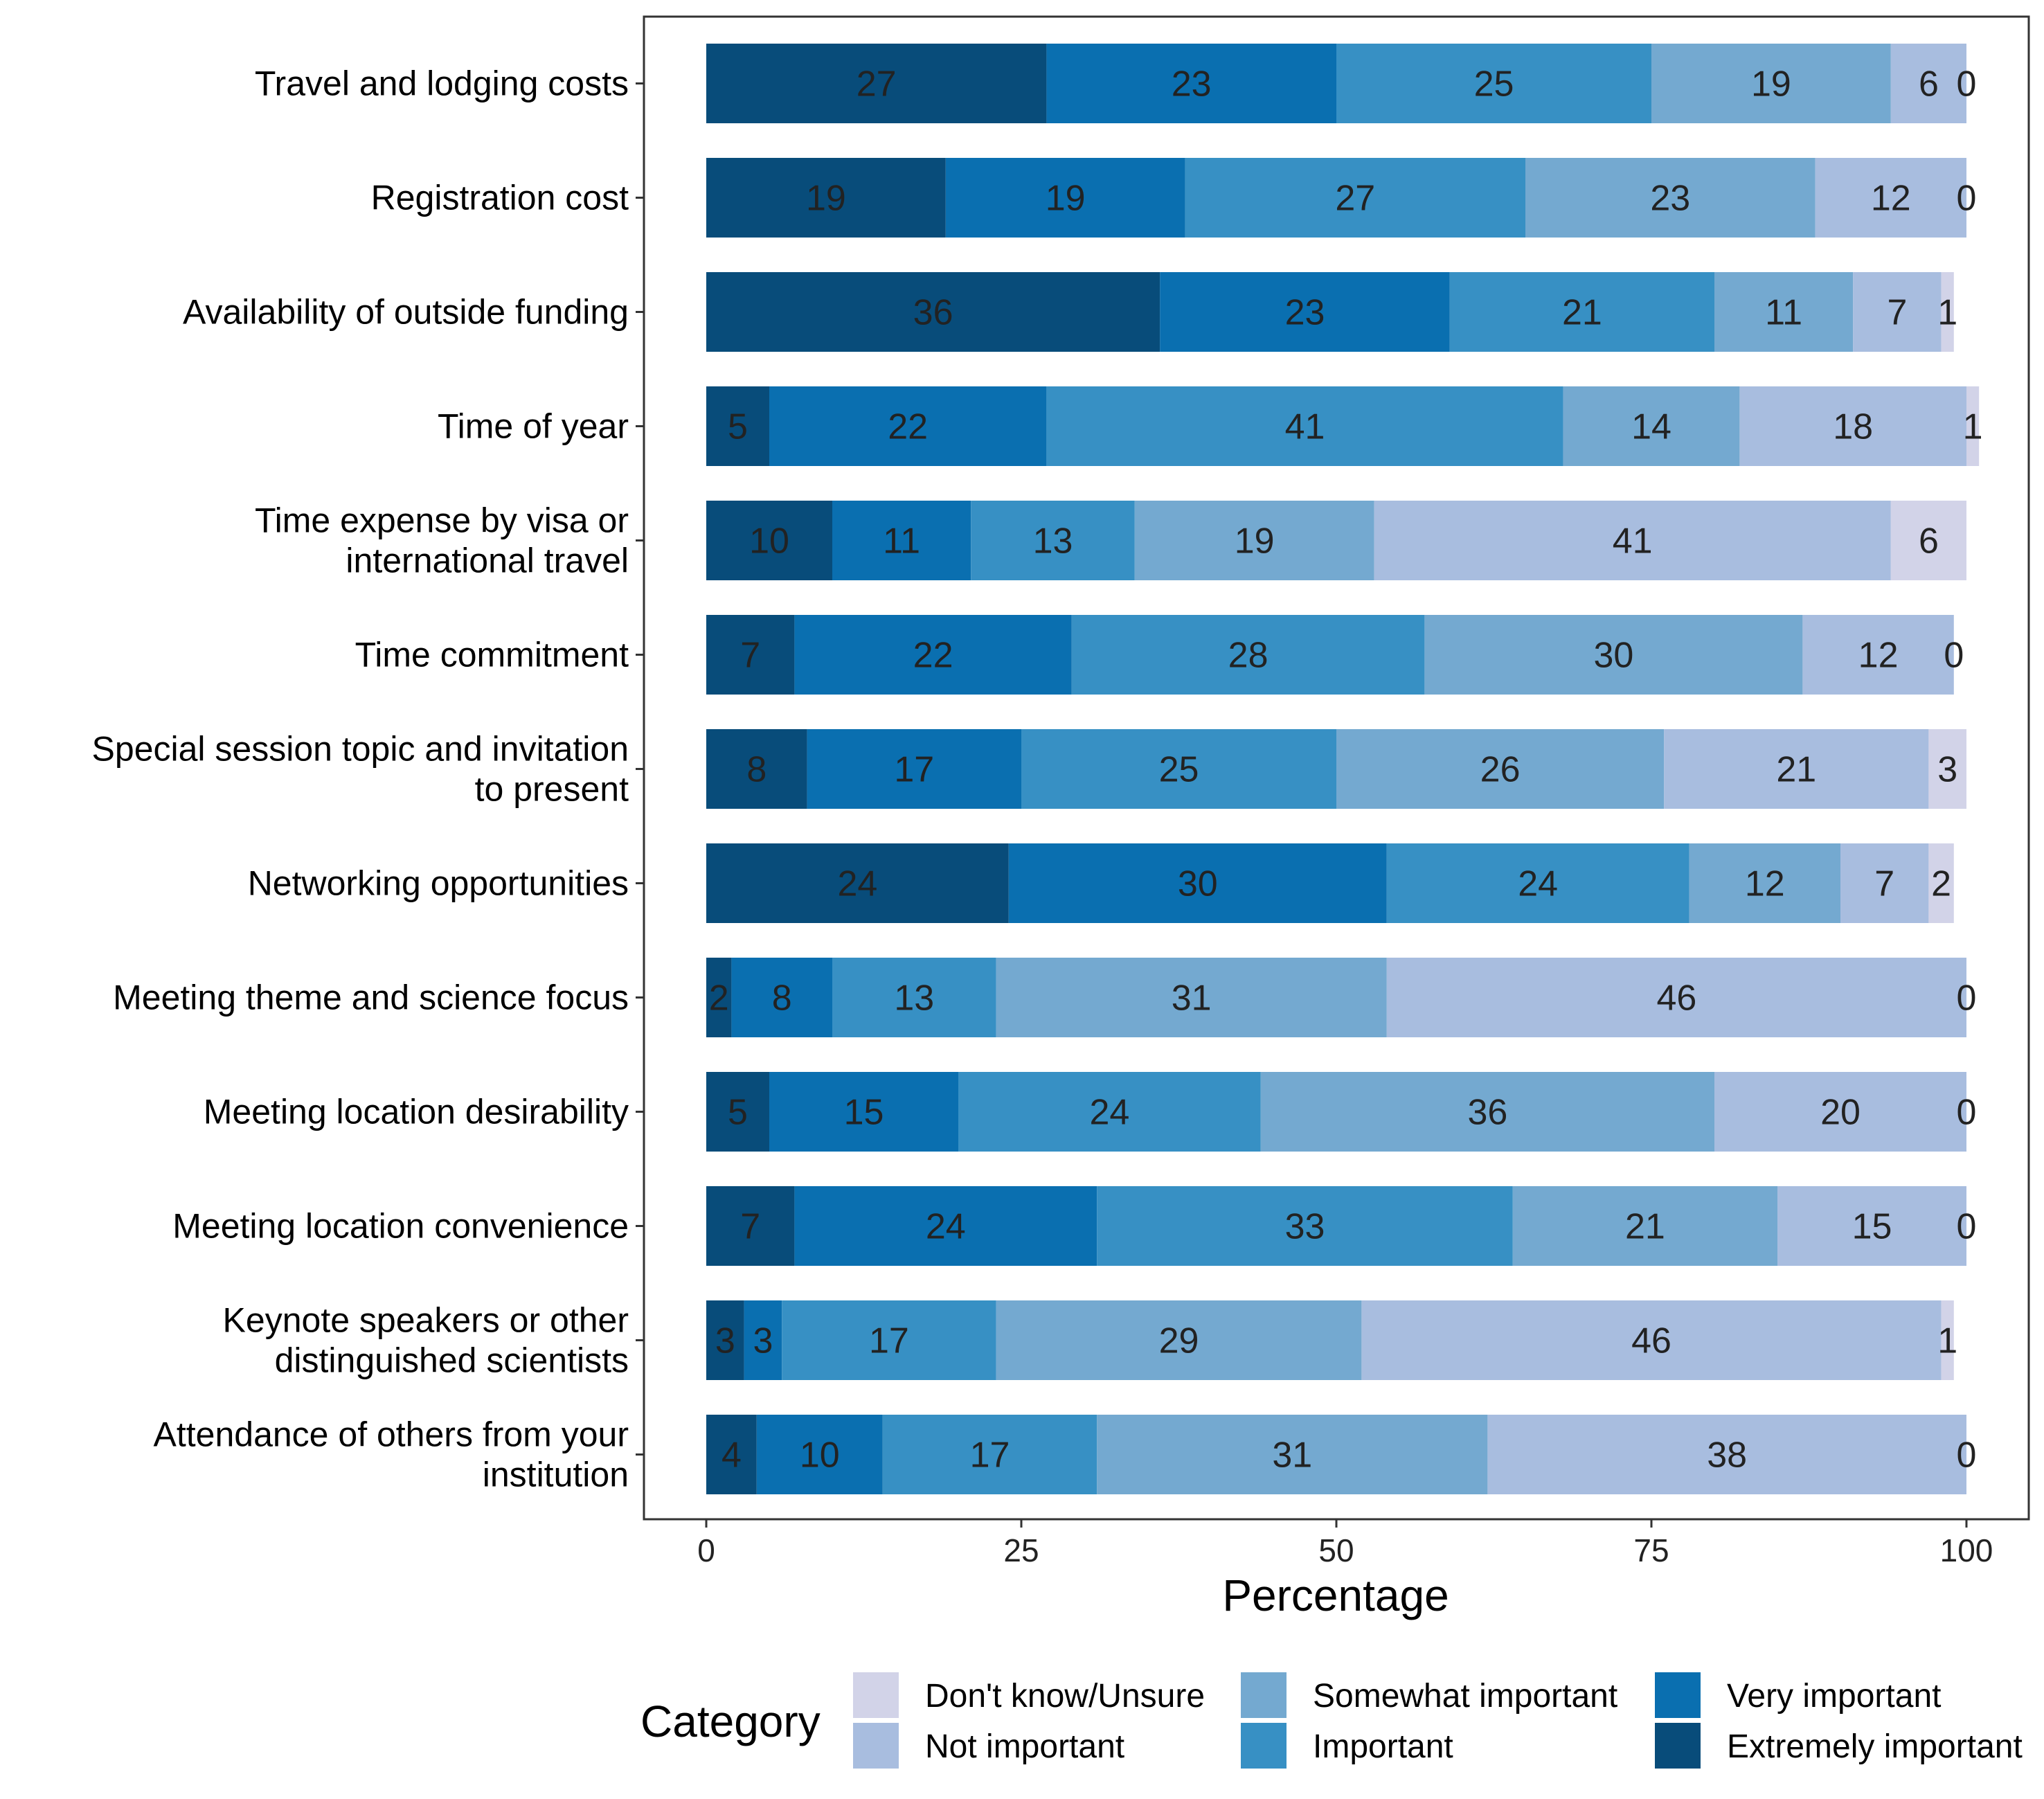 The width and height of the screenshot is (2044, 1799). Describe the element at coordinates (1053, 541) in the screenshot. I see `bar-value-important-5: 13` at that location.